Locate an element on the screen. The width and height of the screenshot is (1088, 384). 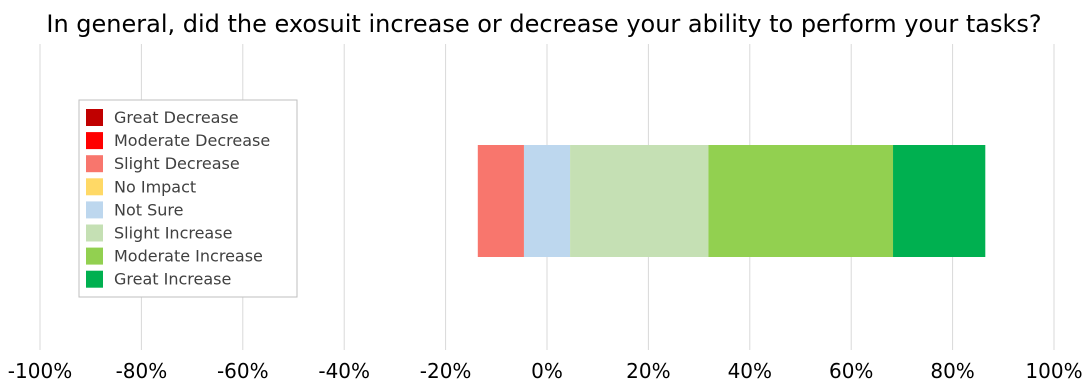
x-tick-label: 80% is located at coordinates (952, 371).